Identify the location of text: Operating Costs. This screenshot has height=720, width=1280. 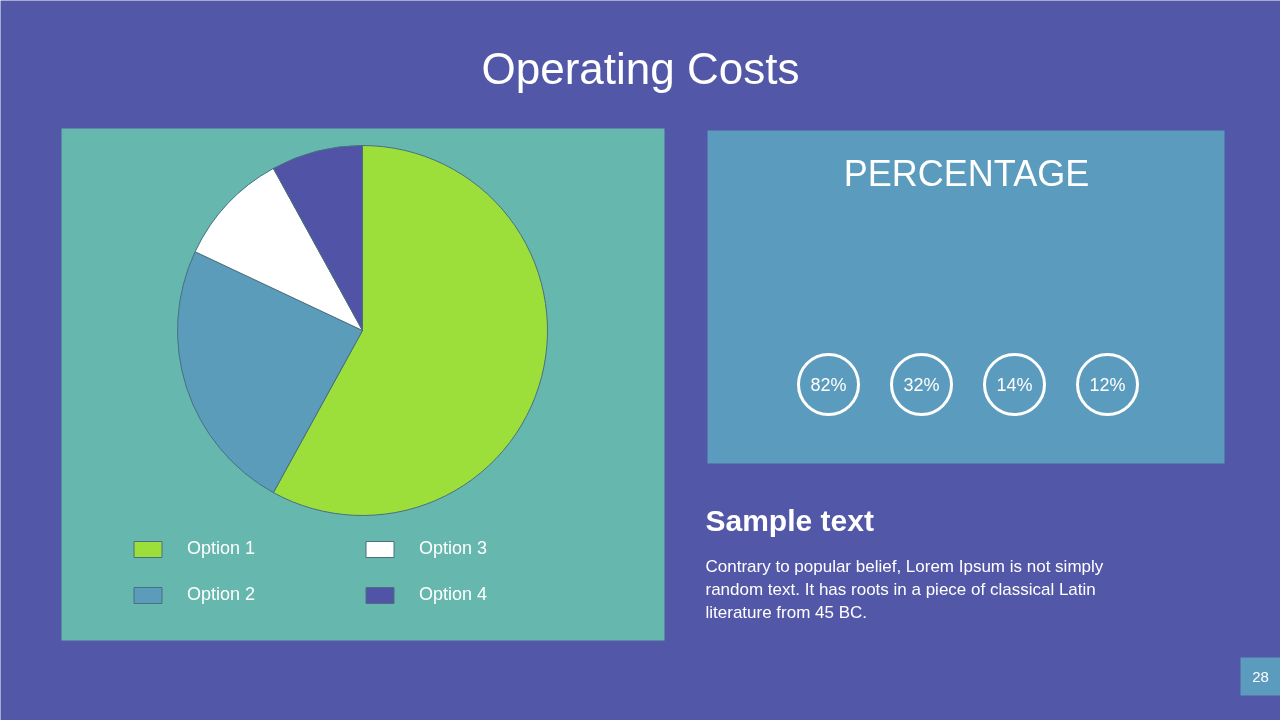
(640, 68).